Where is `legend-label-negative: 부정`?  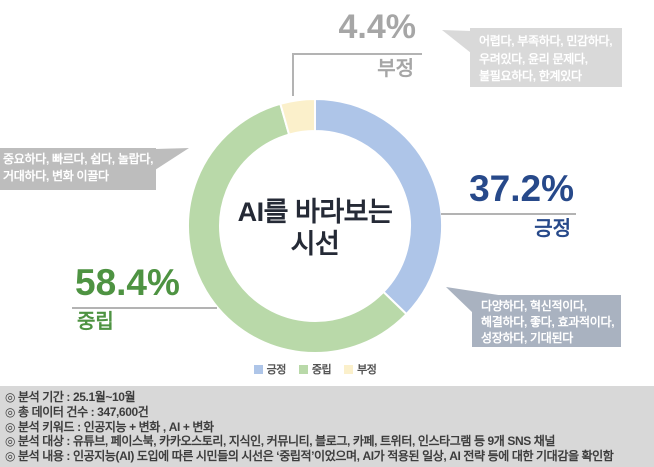
legend-label-negative: 부정 is located at coordinates (367, 370).